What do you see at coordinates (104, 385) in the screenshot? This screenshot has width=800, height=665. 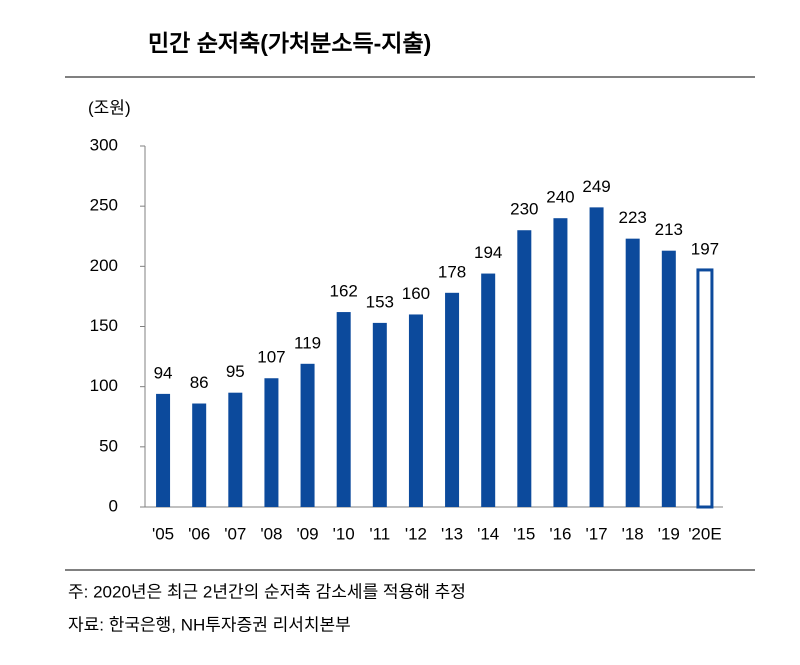 I see `y-tick-label: 100` at bounding box center [104, 385].